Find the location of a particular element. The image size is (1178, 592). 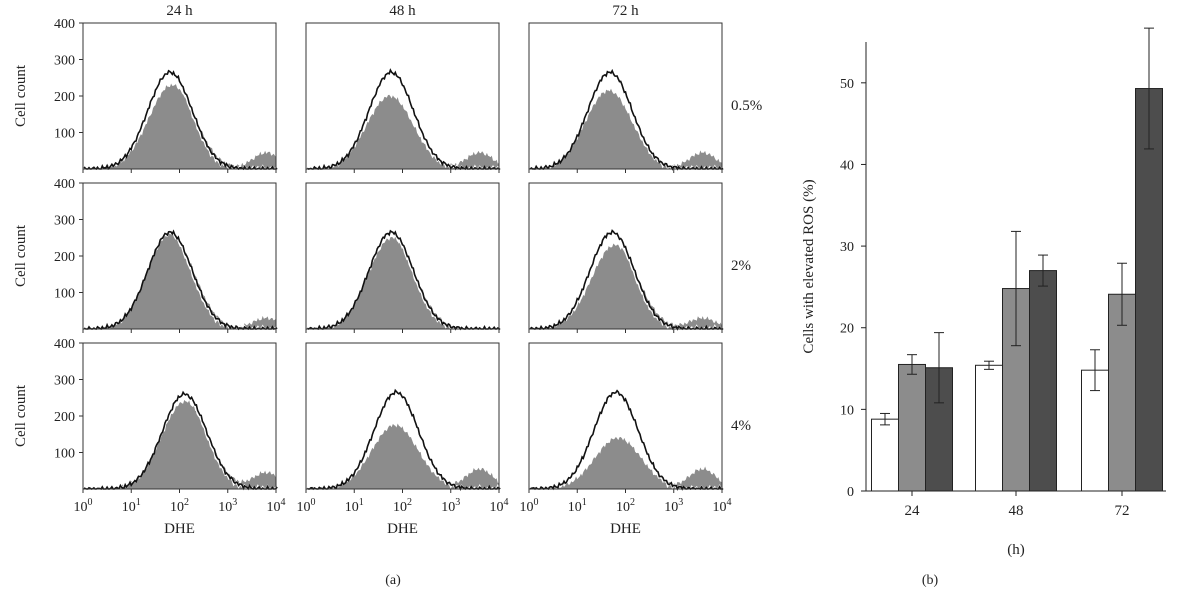

y-tick-label: 40 is located at coordinates (847, 165).